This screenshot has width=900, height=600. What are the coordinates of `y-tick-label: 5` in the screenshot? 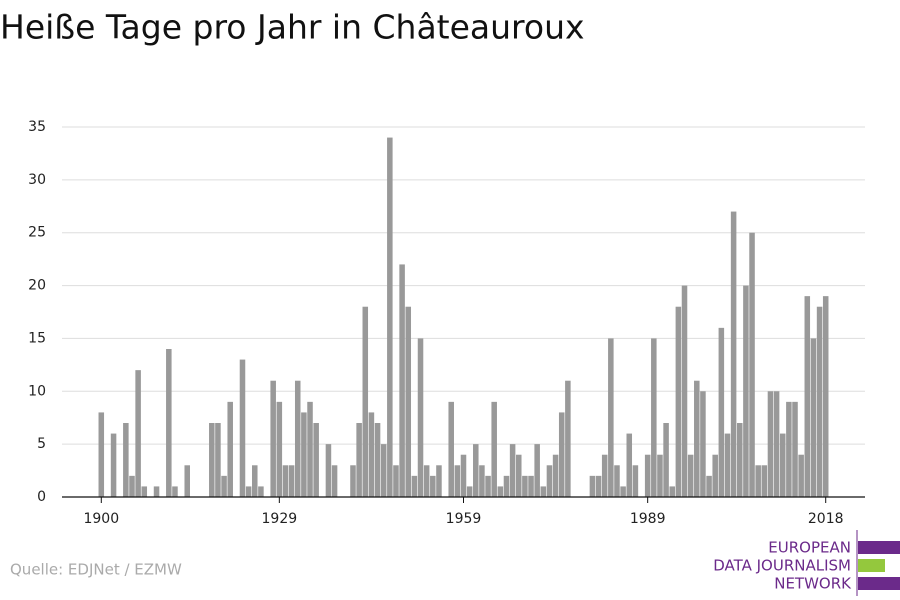 It's located at (41, 444).